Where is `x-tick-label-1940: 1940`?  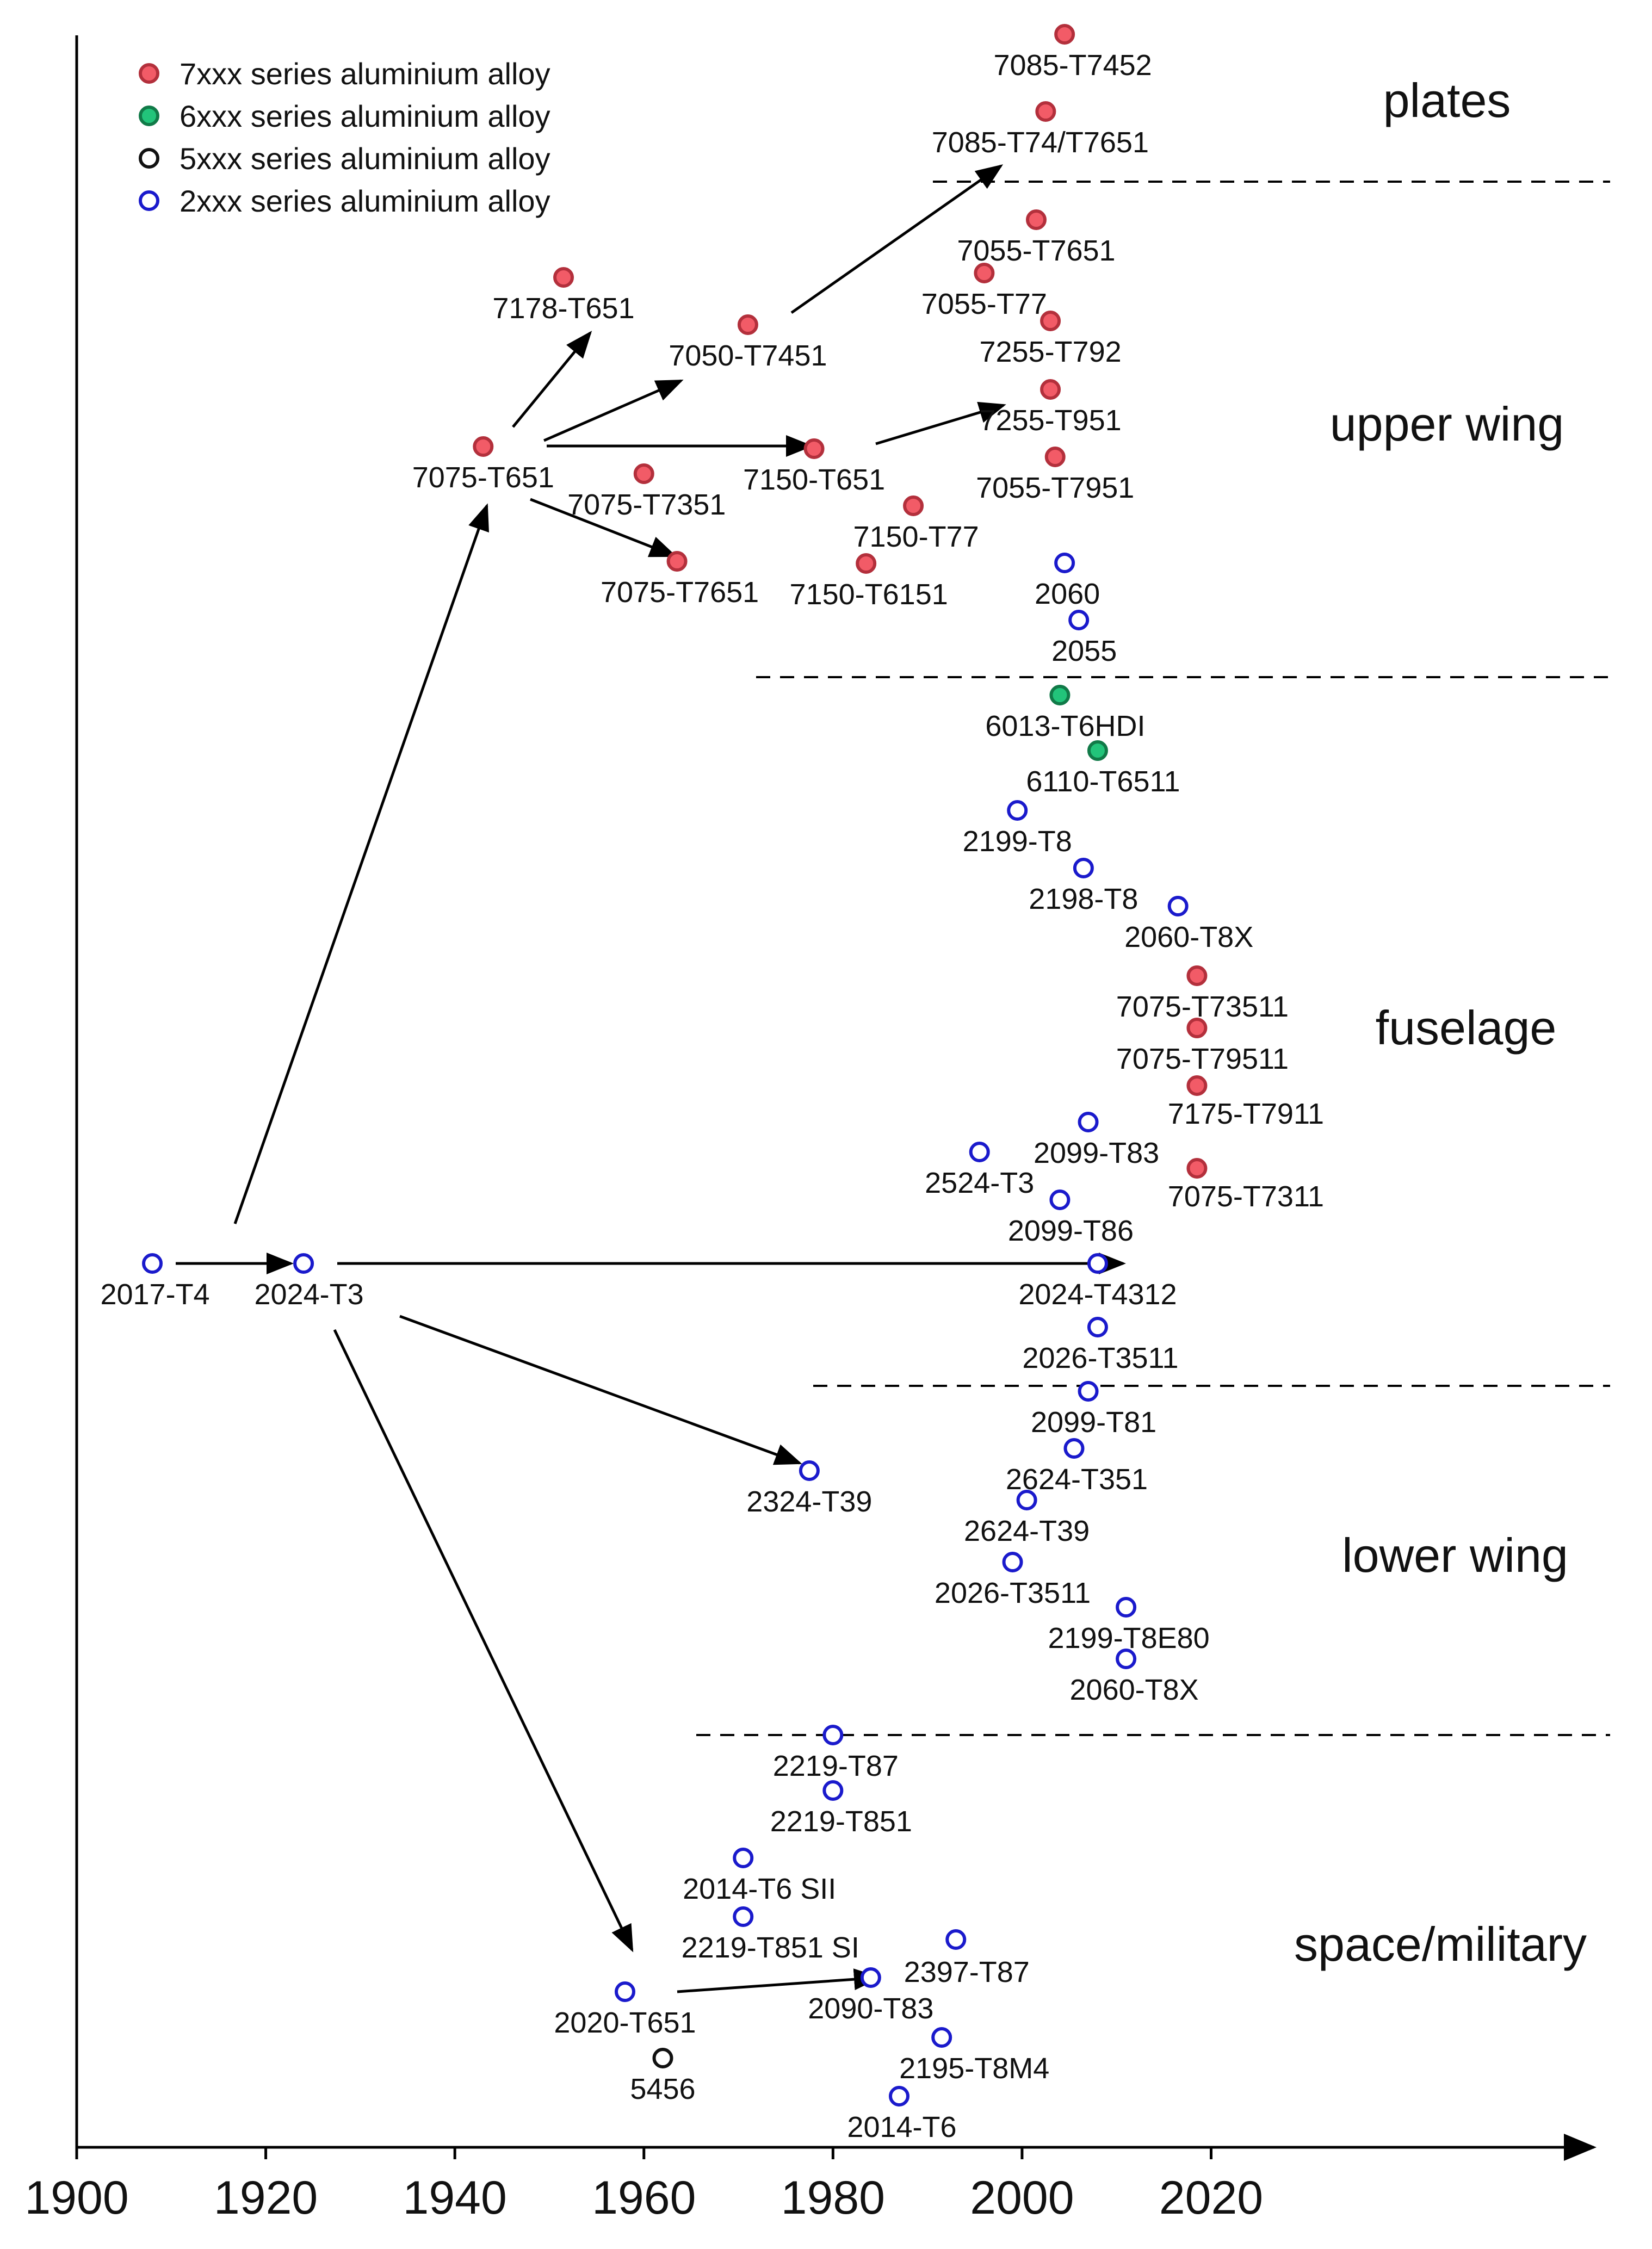
x-tick-label-1940: 1940 is located at coordinates (455, 2198).